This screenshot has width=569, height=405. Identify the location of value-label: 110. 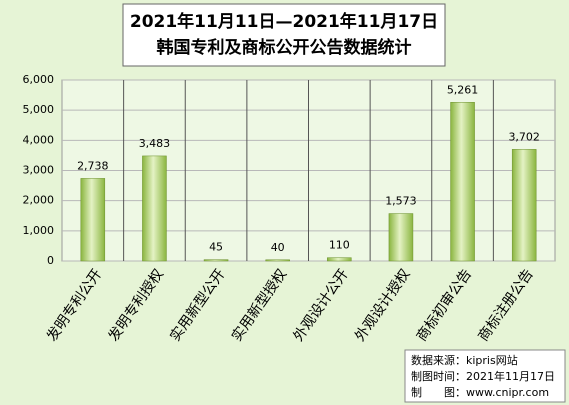
(339, 245).